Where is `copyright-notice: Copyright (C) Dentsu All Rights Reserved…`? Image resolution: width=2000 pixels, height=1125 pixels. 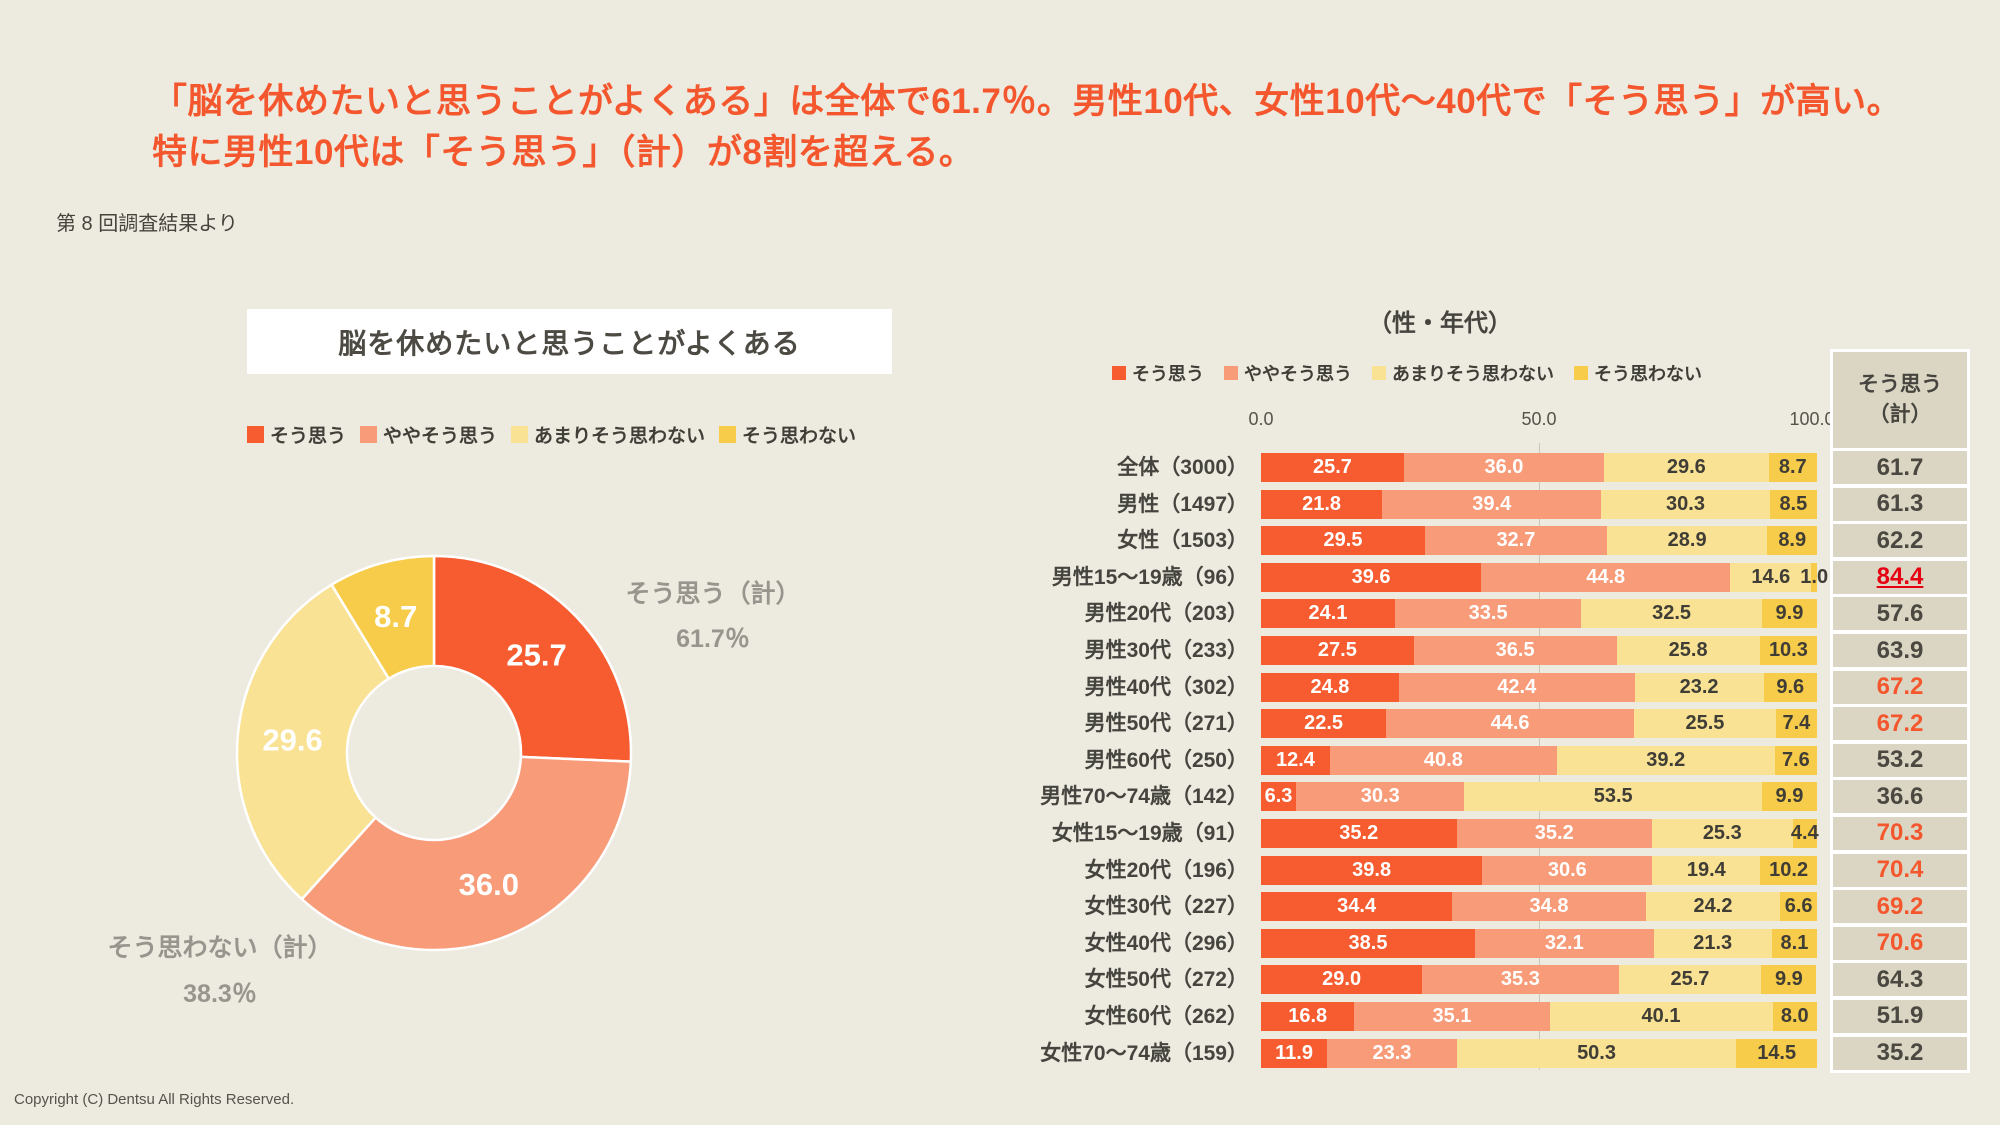 copyright-notice: Copyright (C) Dentsu All Rights Reserved… is located at coordinates (154, 1099).